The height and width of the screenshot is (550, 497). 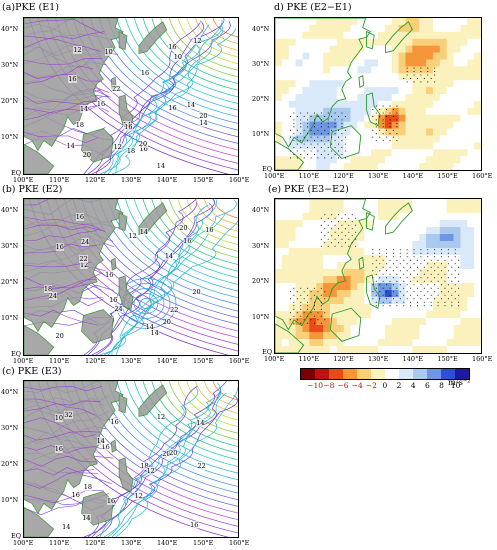 I want to click on map-panel-c: 16 10 14 20 18 16 22 20 32 16 14 12 14 16 16 16 12 18 14 12, so click(x=131, y=459).